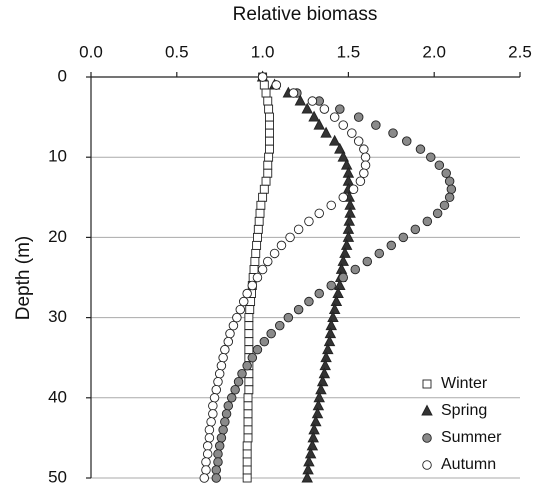  I want to click on legend-label: Winter, so click(464, 383).